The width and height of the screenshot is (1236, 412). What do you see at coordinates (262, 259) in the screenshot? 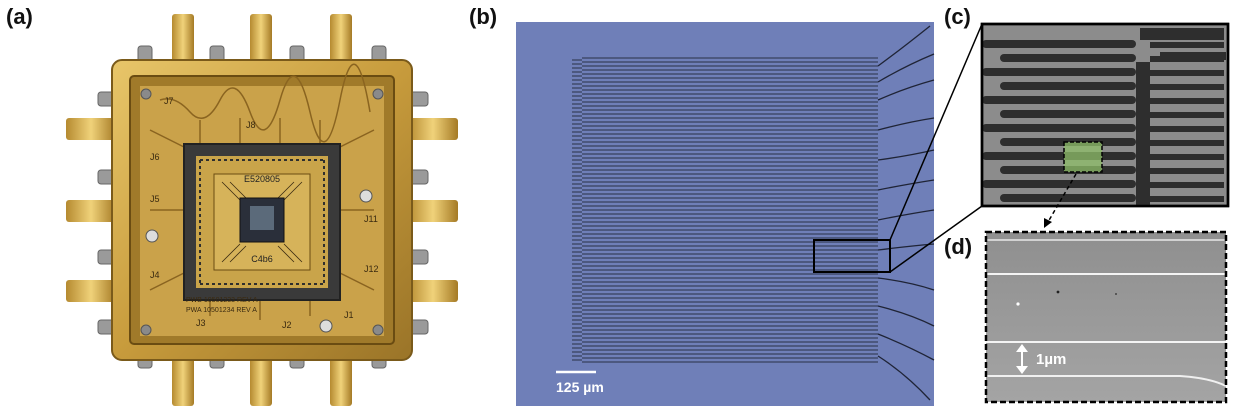
I see `chip-text-bottom: C4b6` at bounding box center [262, 259].